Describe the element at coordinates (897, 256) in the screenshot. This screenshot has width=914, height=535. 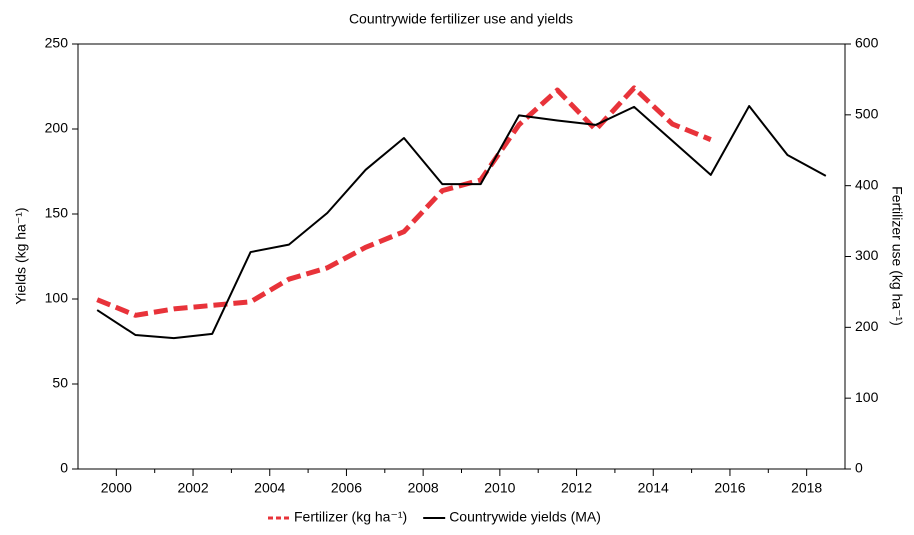
I see `y2-axis-label: Fertilizer use (kg ha⁻¹)` at that location.